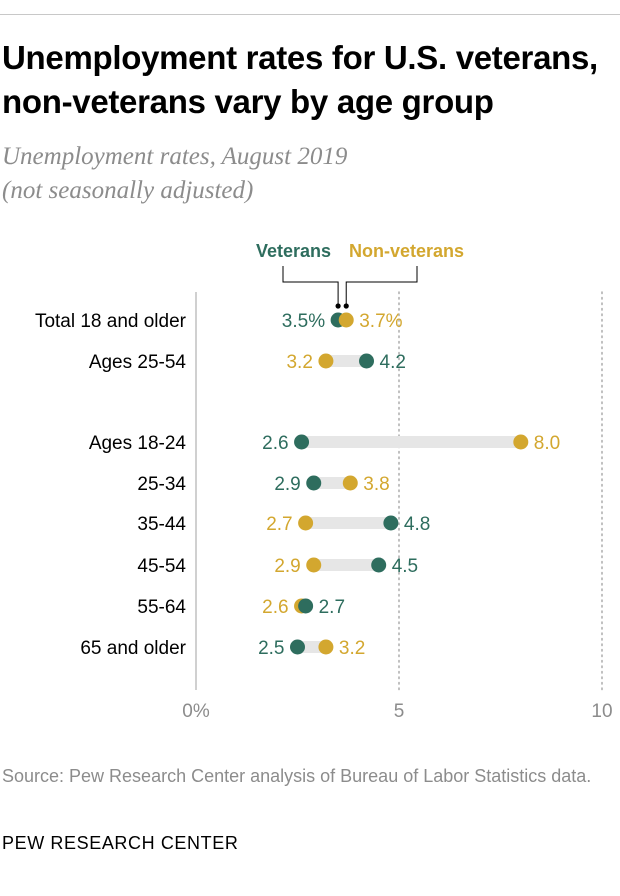 Image resolution: width=620 pixels, height=896 pixels. Describe the element at coordinates (406, 251) in the screenshot. I see `legend-non-veterans: Non-veterans` at that location.